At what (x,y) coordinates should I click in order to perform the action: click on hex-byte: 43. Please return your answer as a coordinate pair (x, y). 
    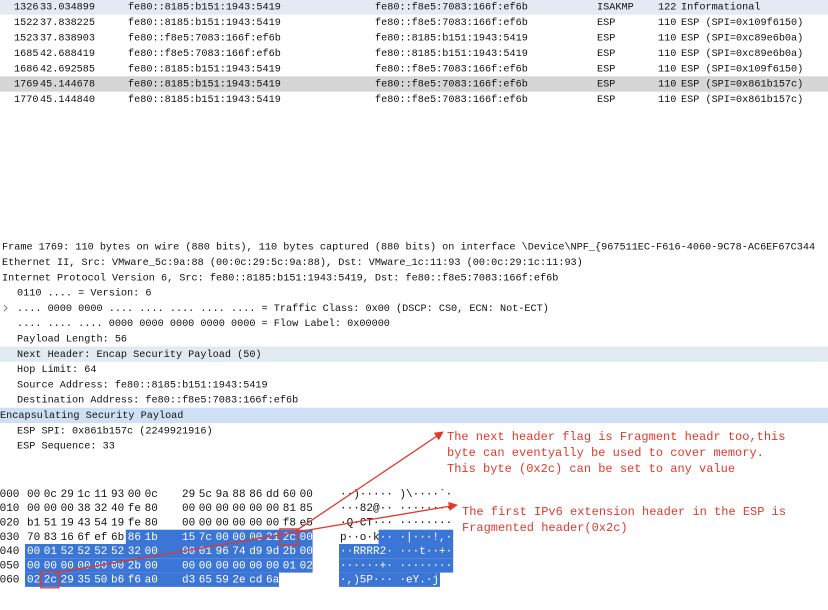
    Looking at the image, I should click on (83, 524).